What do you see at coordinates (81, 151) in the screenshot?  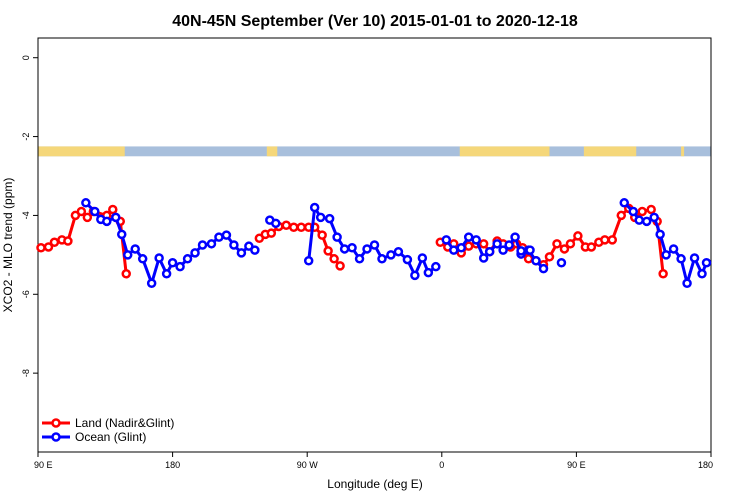 I see `landmask-land` at bounding box center [81, 151].